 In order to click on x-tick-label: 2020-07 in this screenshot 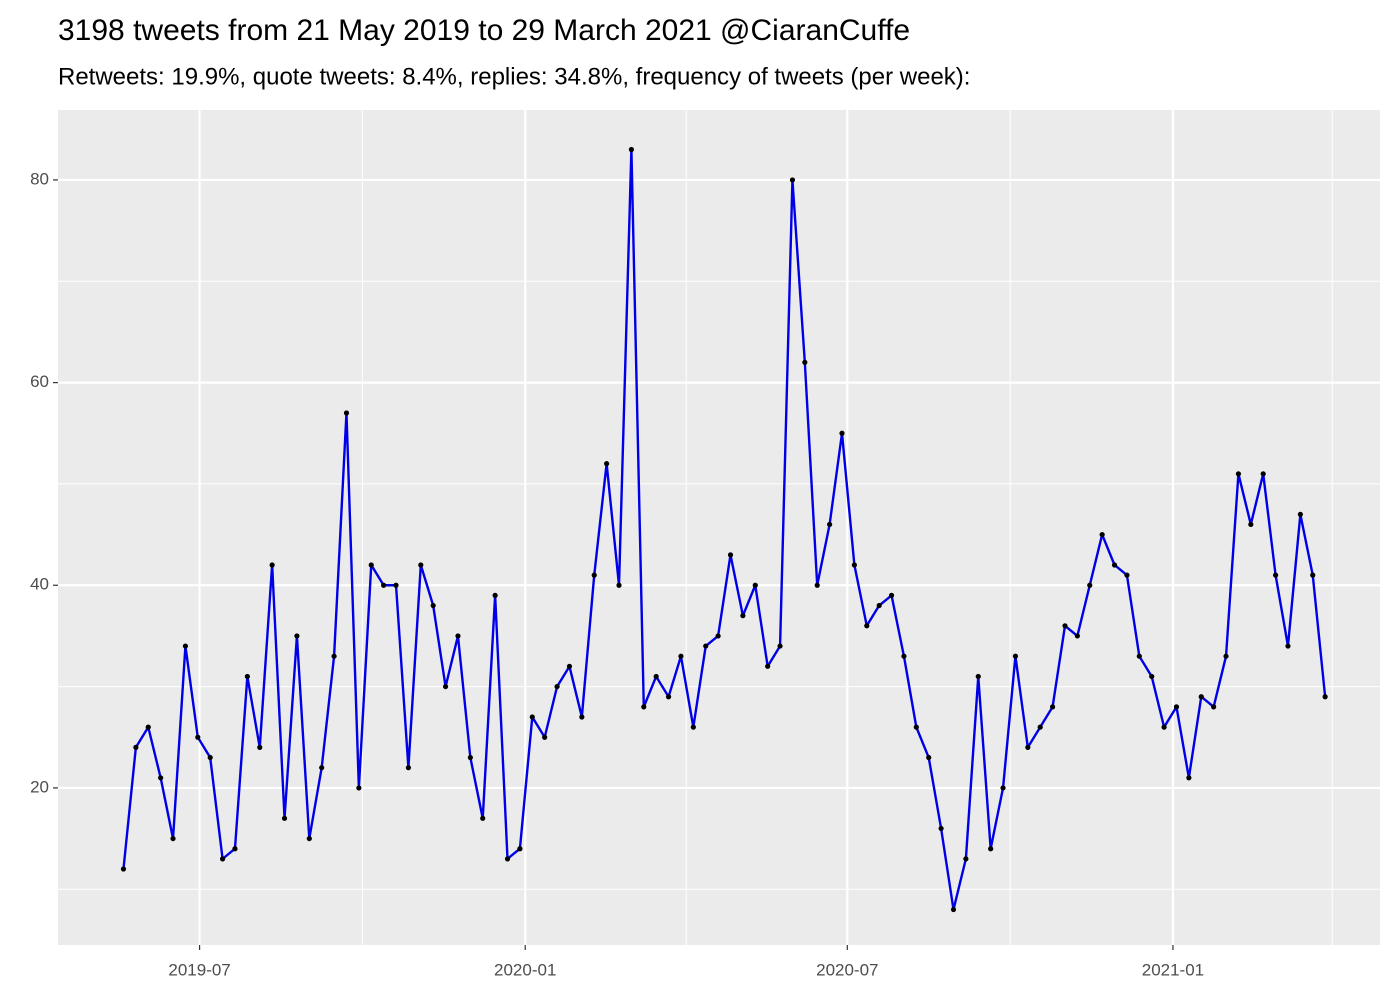, I will do `click(847, 969)`.